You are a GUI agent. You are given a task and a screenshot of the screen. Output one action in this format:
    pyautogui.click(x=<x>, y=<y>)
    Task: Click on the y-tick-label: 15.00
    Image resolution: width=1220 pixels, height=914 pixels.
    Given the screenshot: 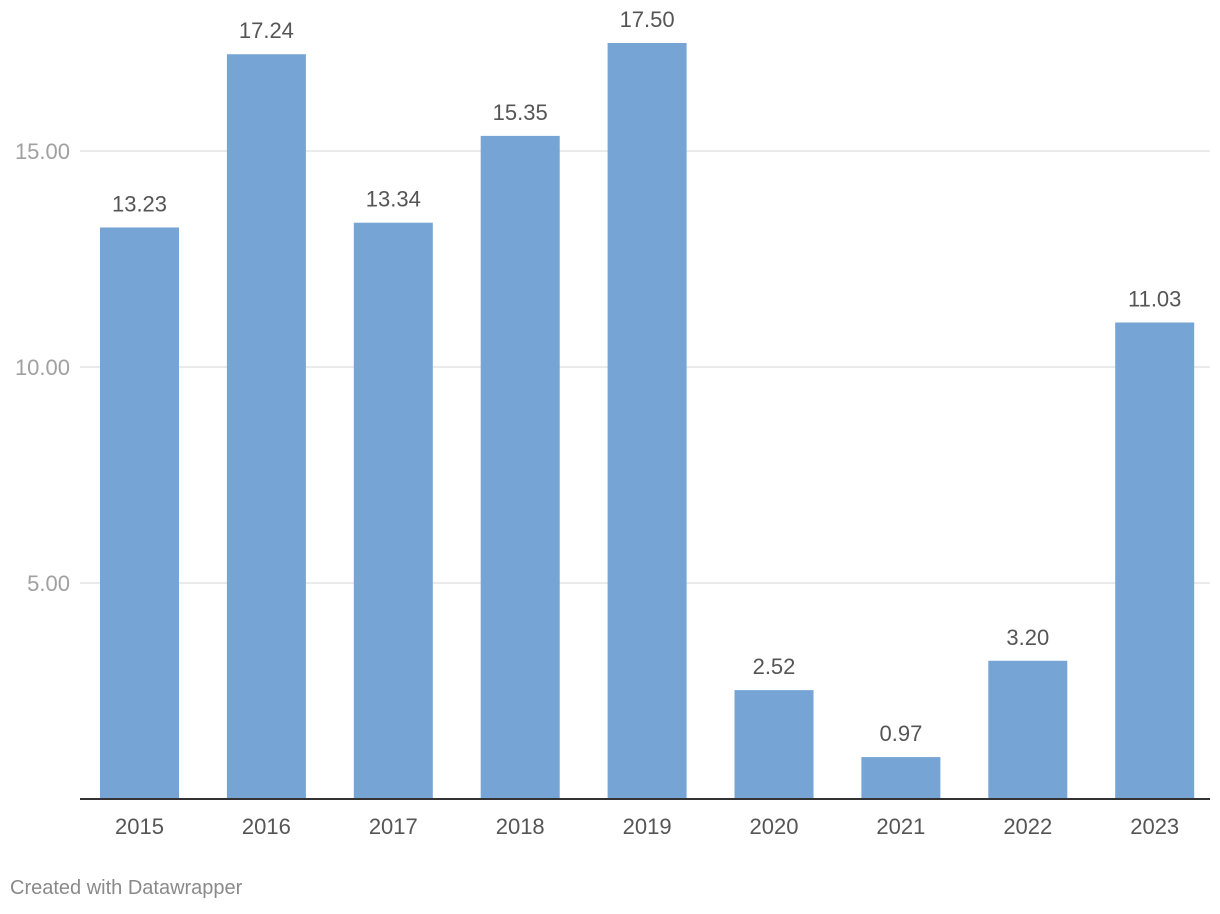 What is the action you would take?
    pyautogui.click(x=42, y=151)
    